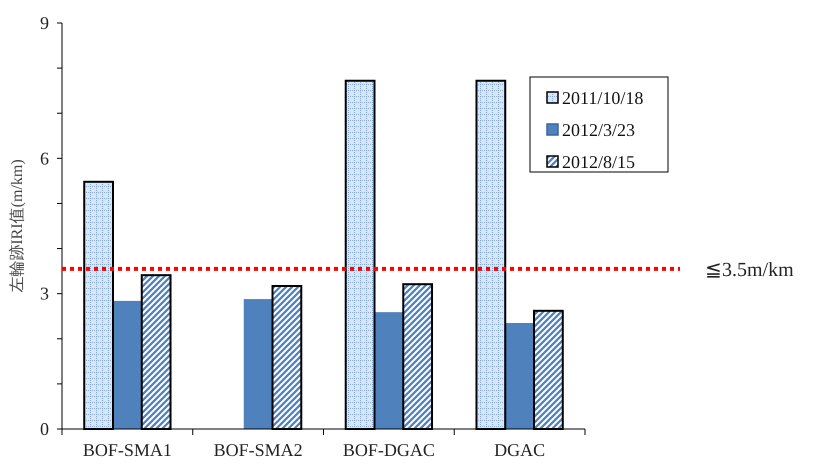 The height and width of the screenshot is (464, 824). Describe the element at coordinates (599, 130) in the screenshot. I see `legend-label: 2012/3/23` at that location.